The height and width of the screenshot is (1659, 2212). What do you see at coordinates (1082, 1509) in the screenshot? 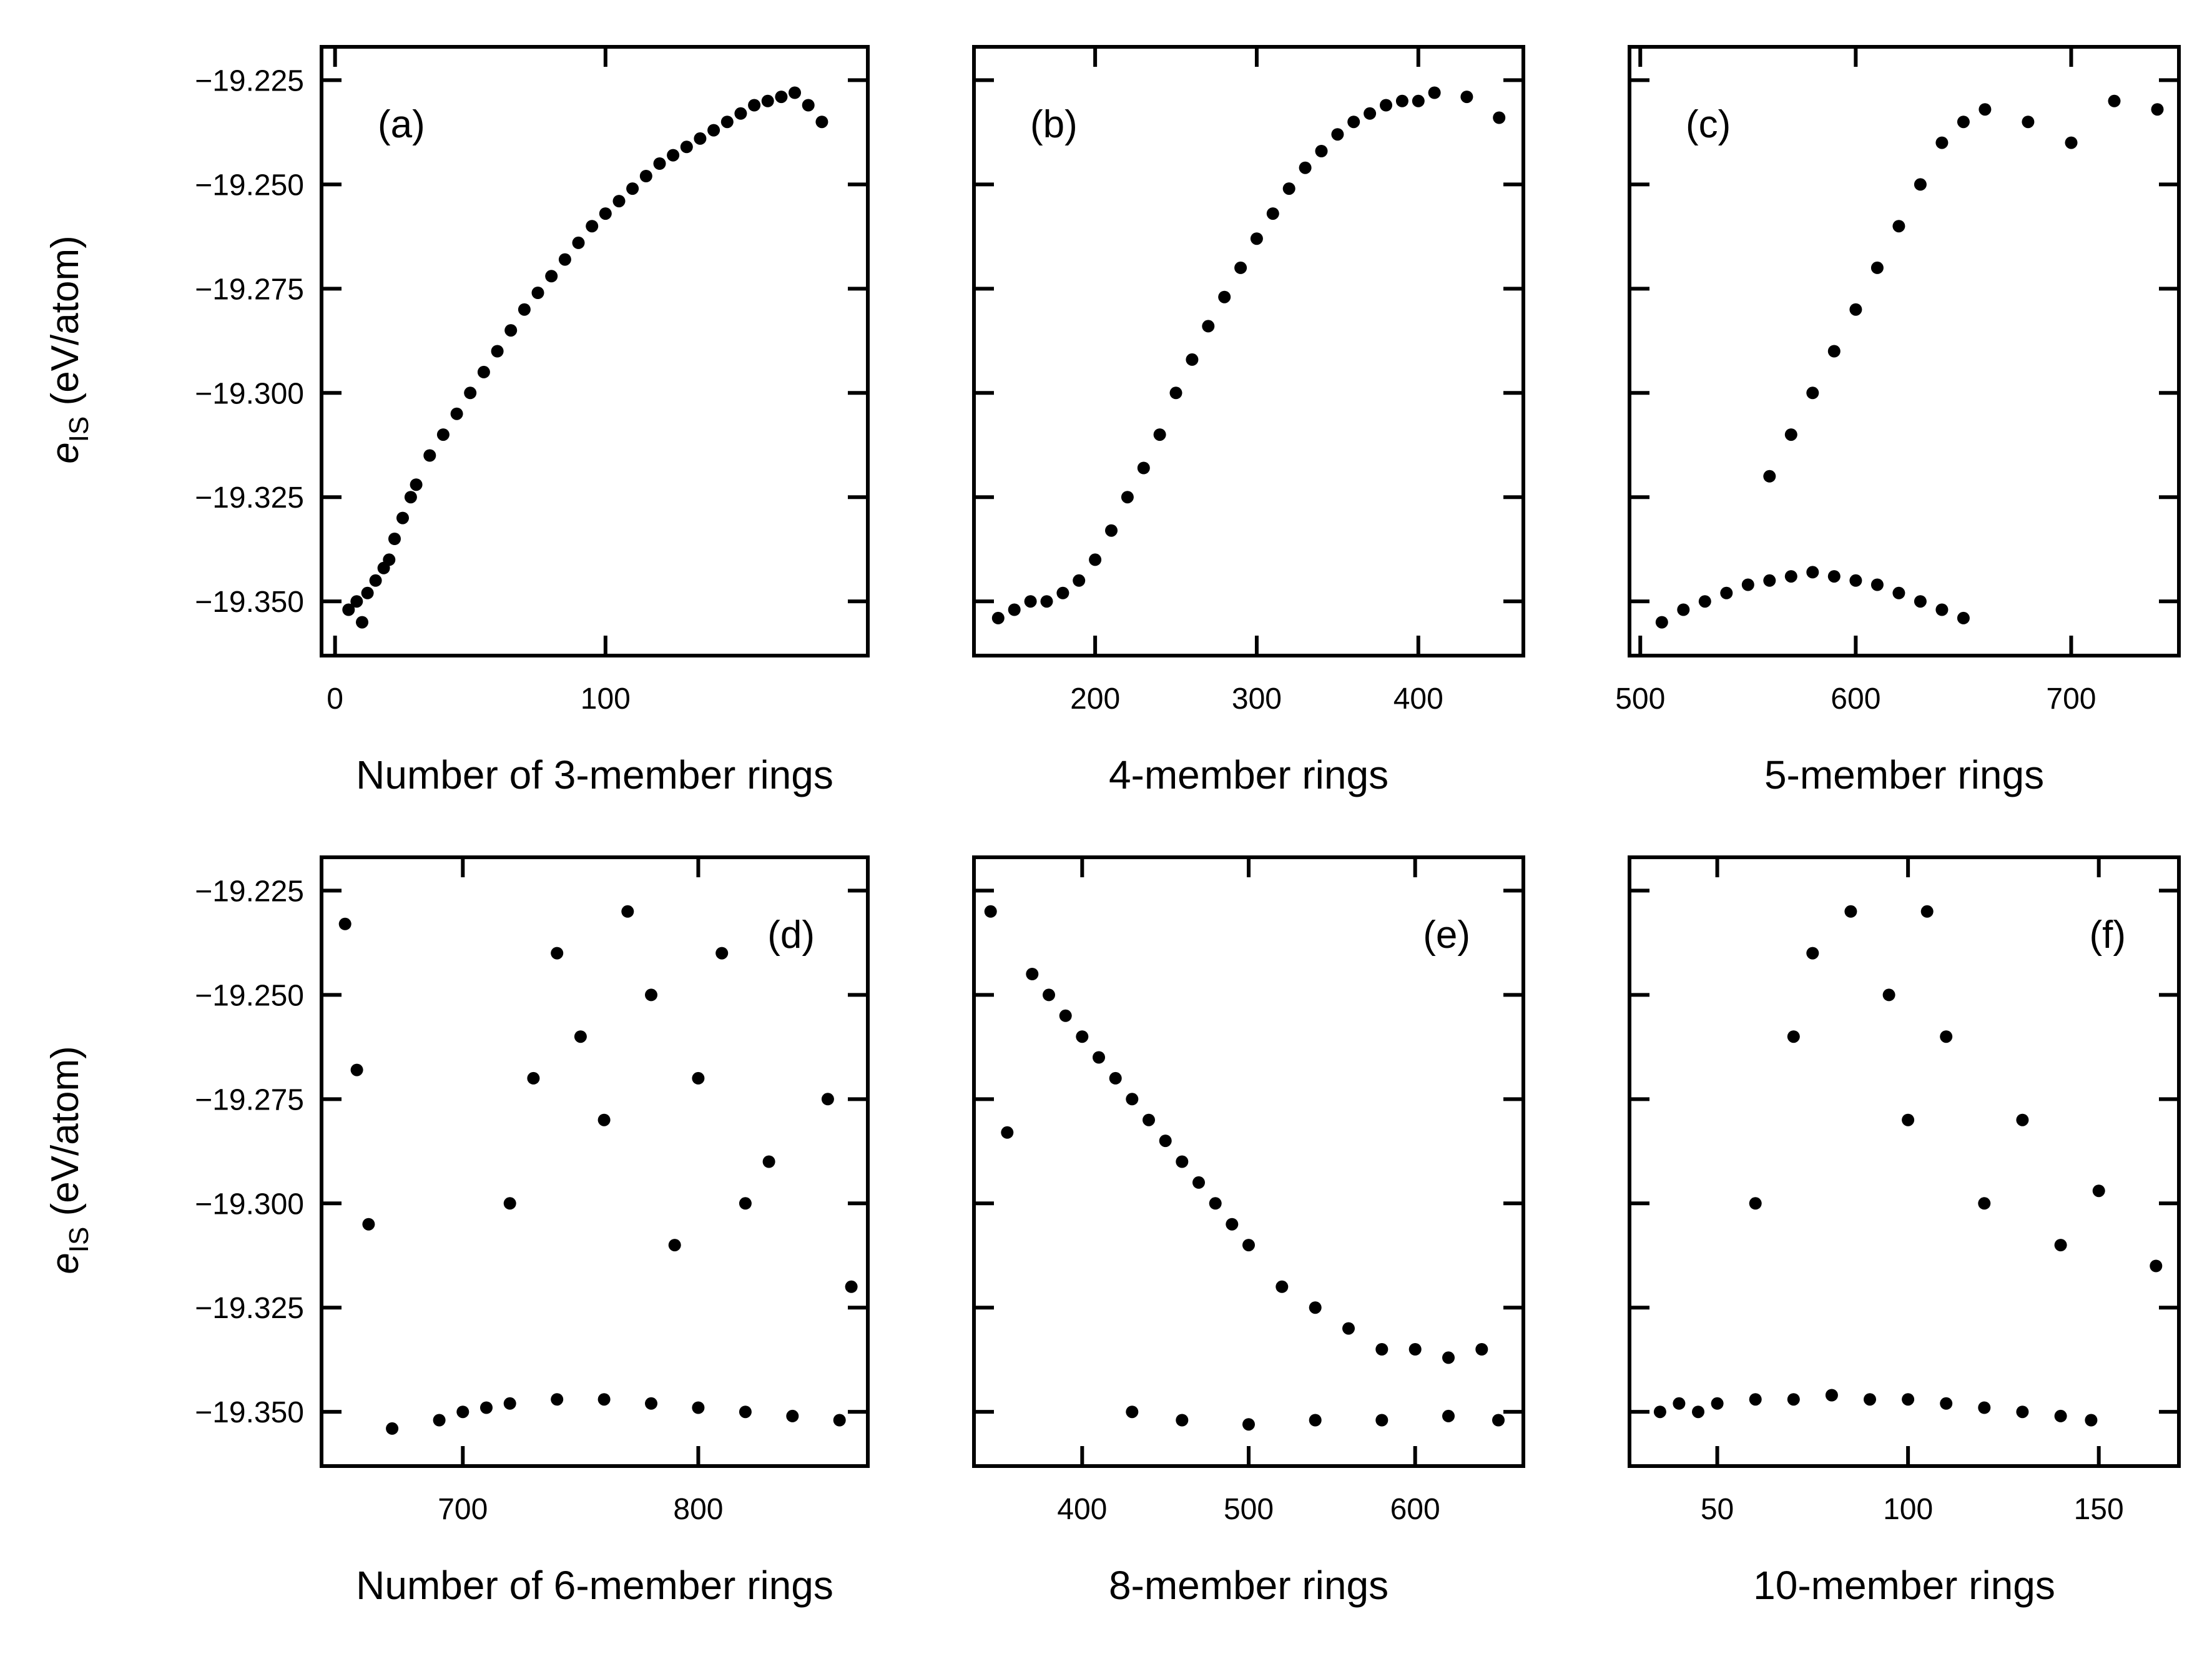
I see `x-tick-label: 400` at bounding box center [1082, 1509].